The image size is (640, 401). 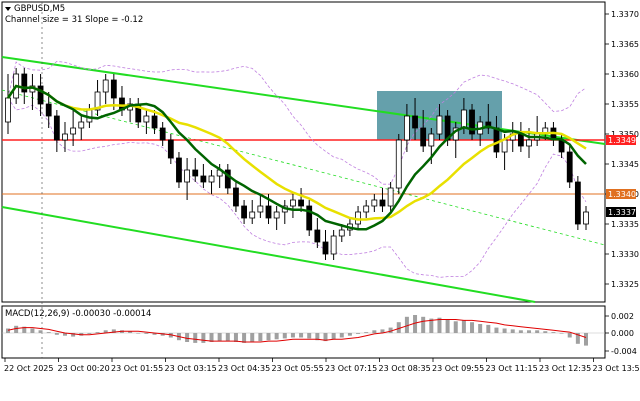 I want to click on x-tick-label: 23 Oct 12:35, so click(x=565, y=368).